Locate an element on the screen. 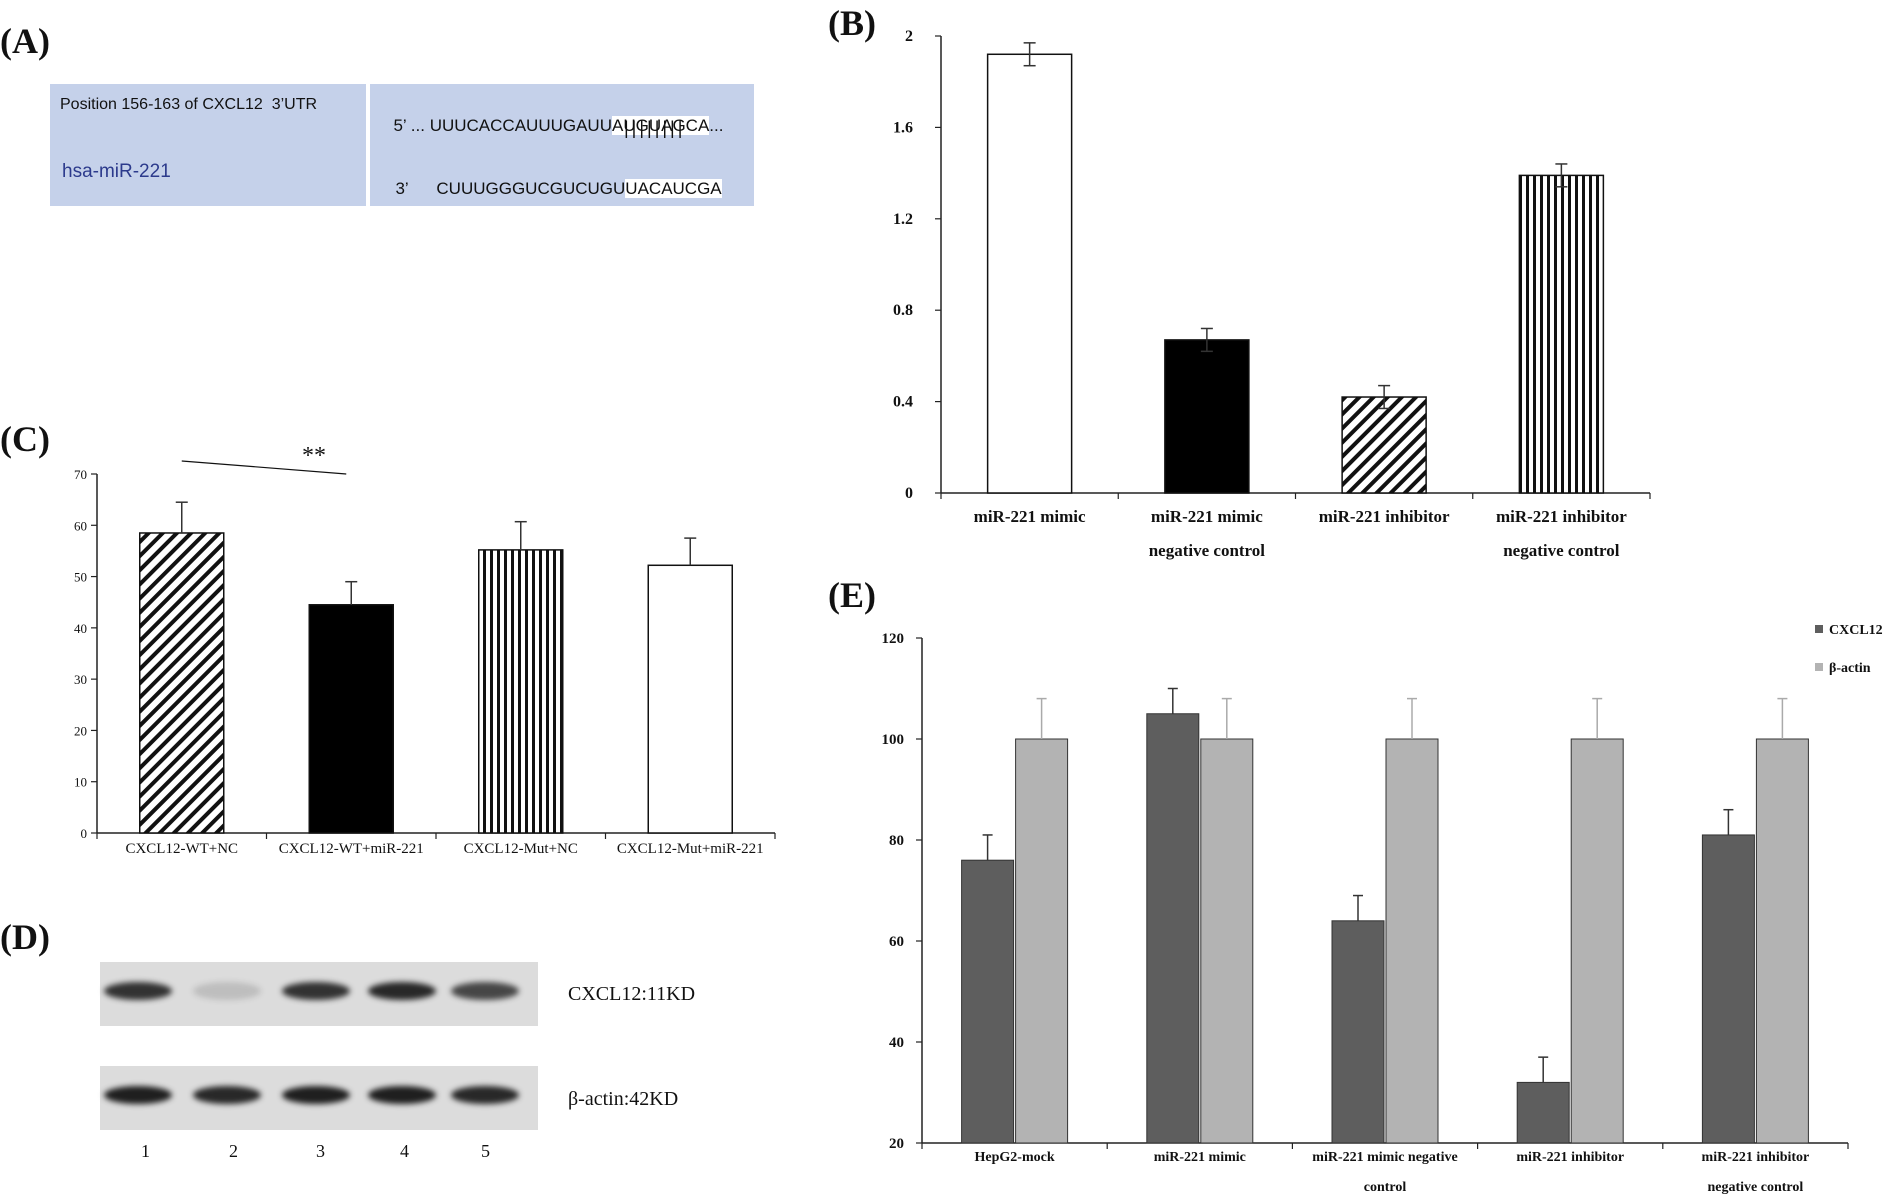 This screenshot has height=1195, width=1900. lane-label: 5 is located at coordinates (485, 1151).